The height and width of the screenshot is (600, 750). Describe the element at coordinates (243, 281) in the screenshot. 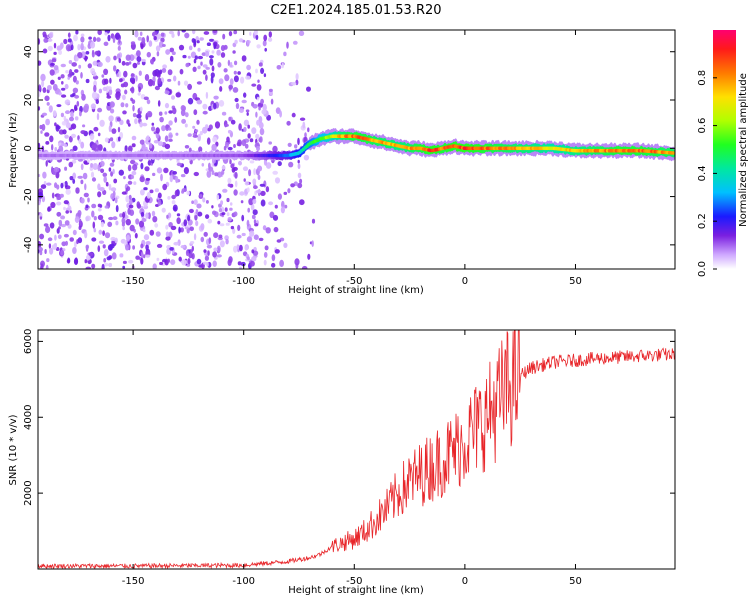

I see `spectrogram-x-tick-label: -100` at that location.